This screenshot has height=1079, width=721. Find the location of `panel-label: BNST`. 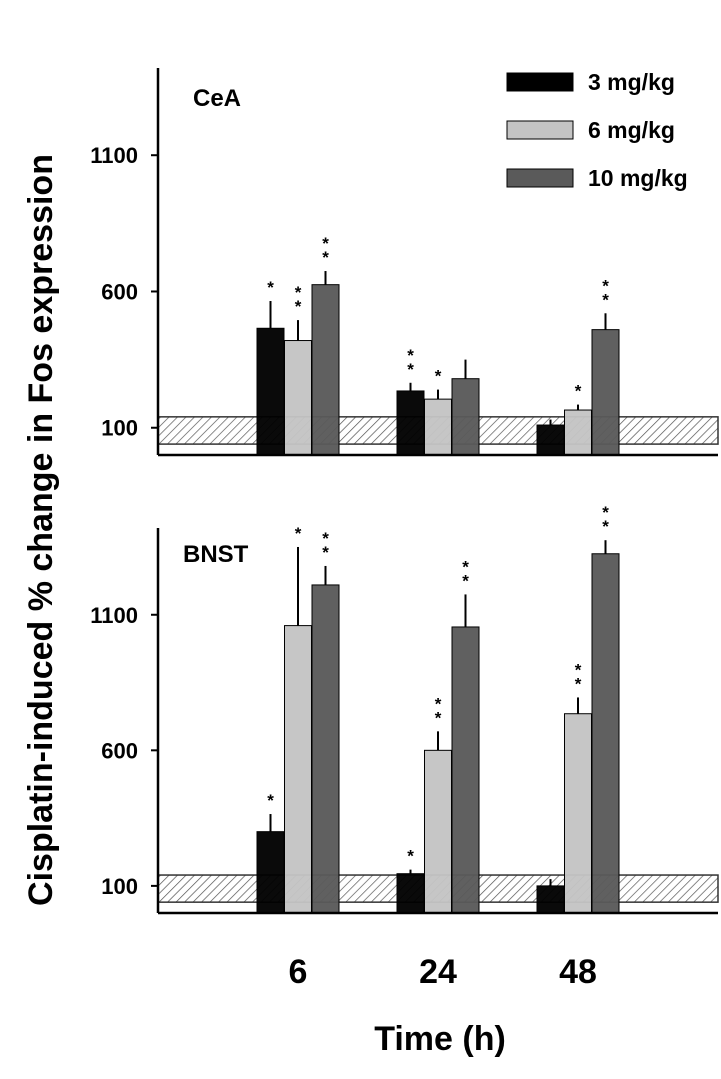

panel-label: BNST is located at coordinates (216, 554).